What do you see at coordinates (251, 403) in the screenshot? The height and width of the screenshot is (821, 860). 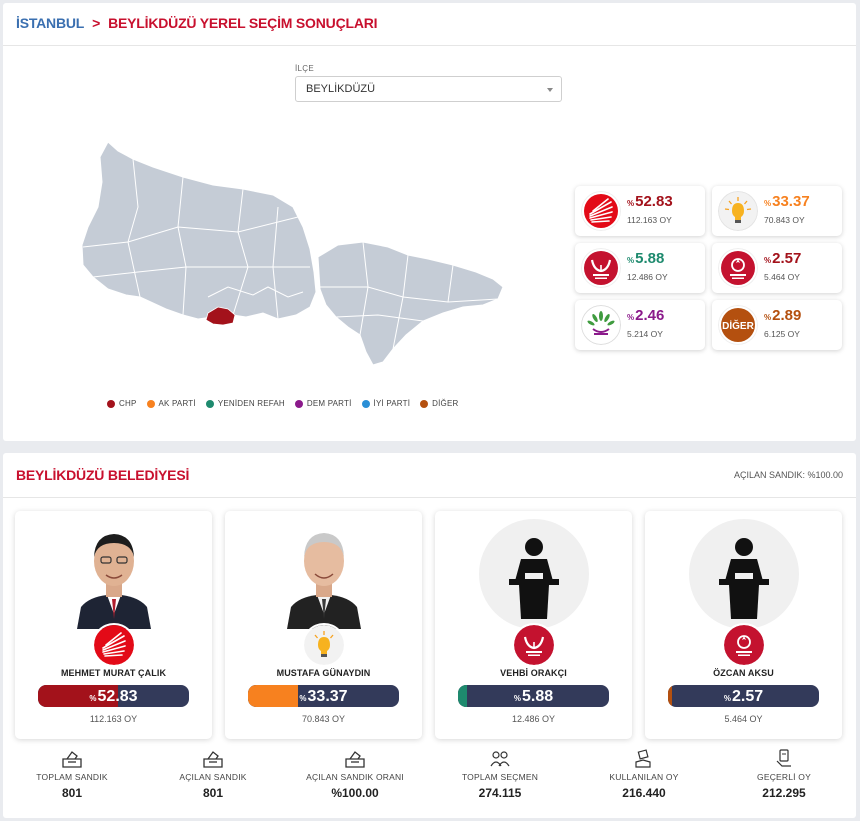 I see `legend-label: YENİDEN REFAH` at bounding box center [251, 403].